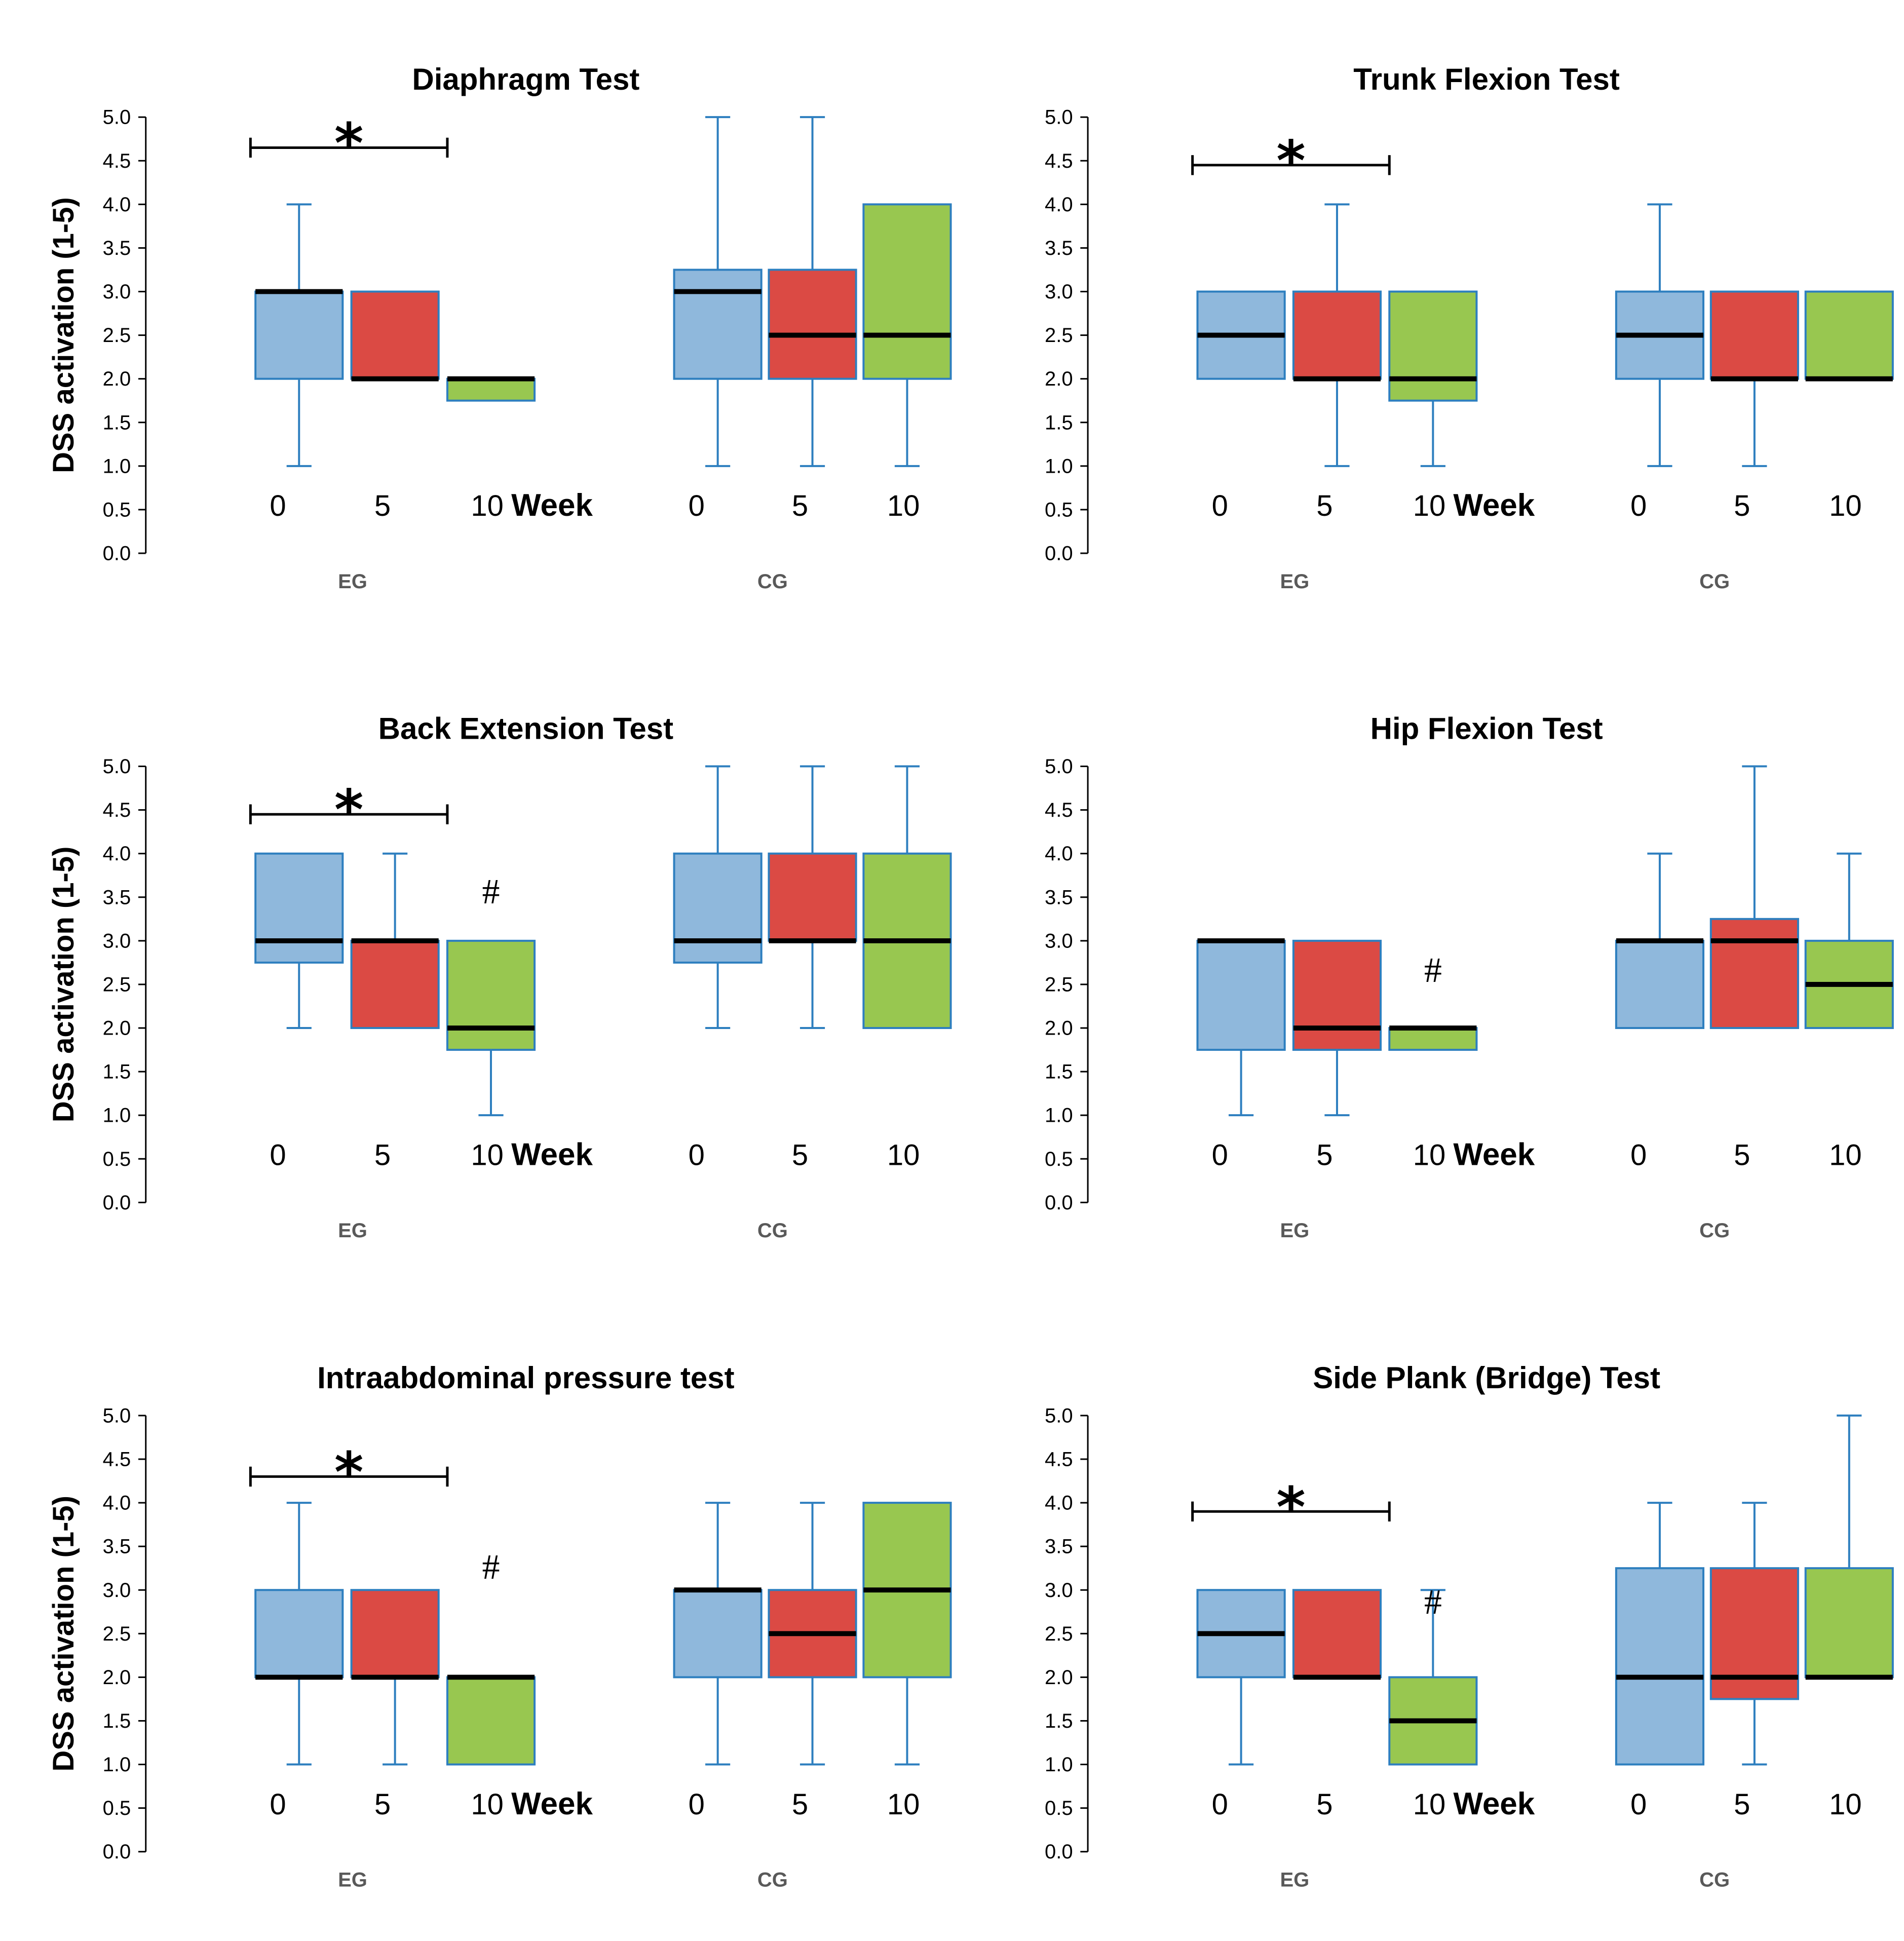 This screenshot has height=1941, width=1904. I want to click on chart-title: Diaphragm Test, so click(526, 79).